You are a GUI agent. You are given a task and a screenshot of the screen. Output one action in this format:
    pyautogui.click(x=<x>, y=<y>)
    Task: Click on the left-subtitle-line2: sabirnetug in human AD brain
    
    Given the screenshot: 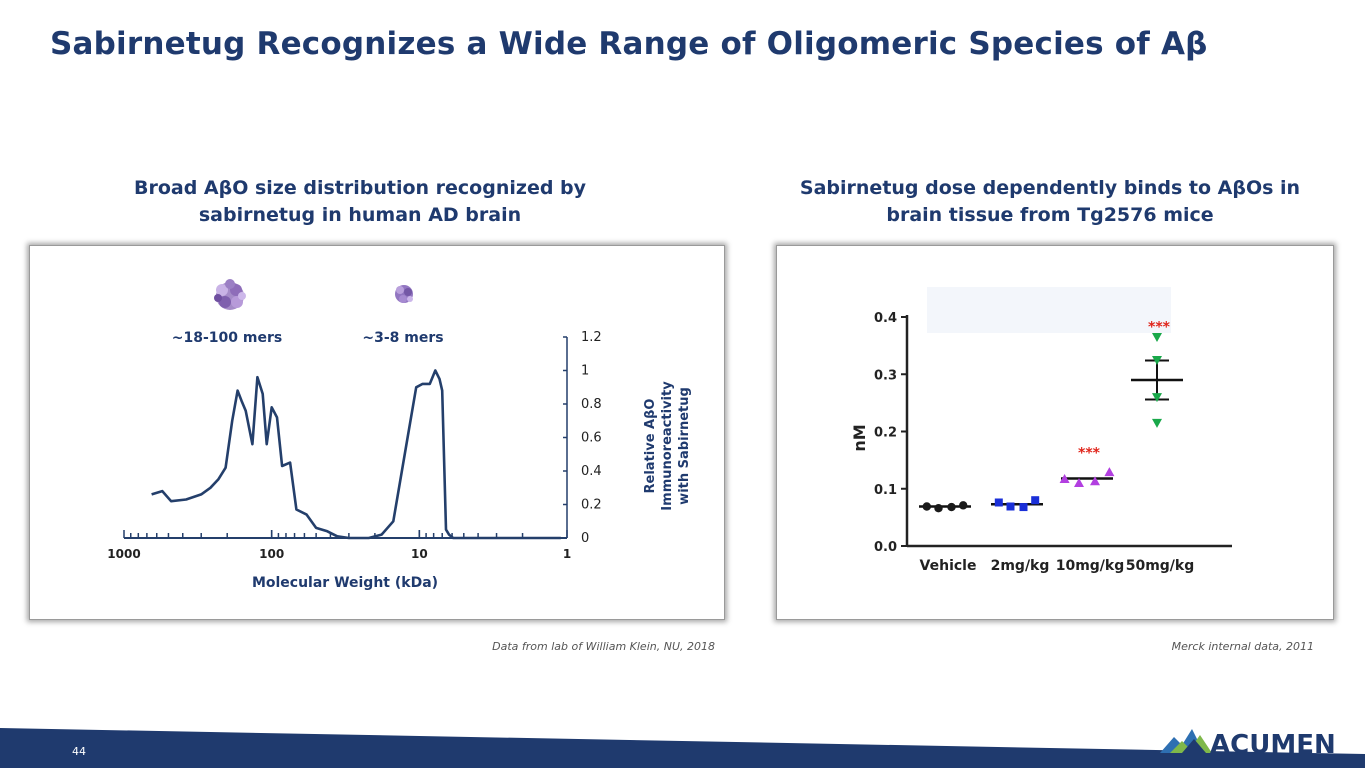 What is the action you would take?
    pyautogui.click(x=360, y=215)
    